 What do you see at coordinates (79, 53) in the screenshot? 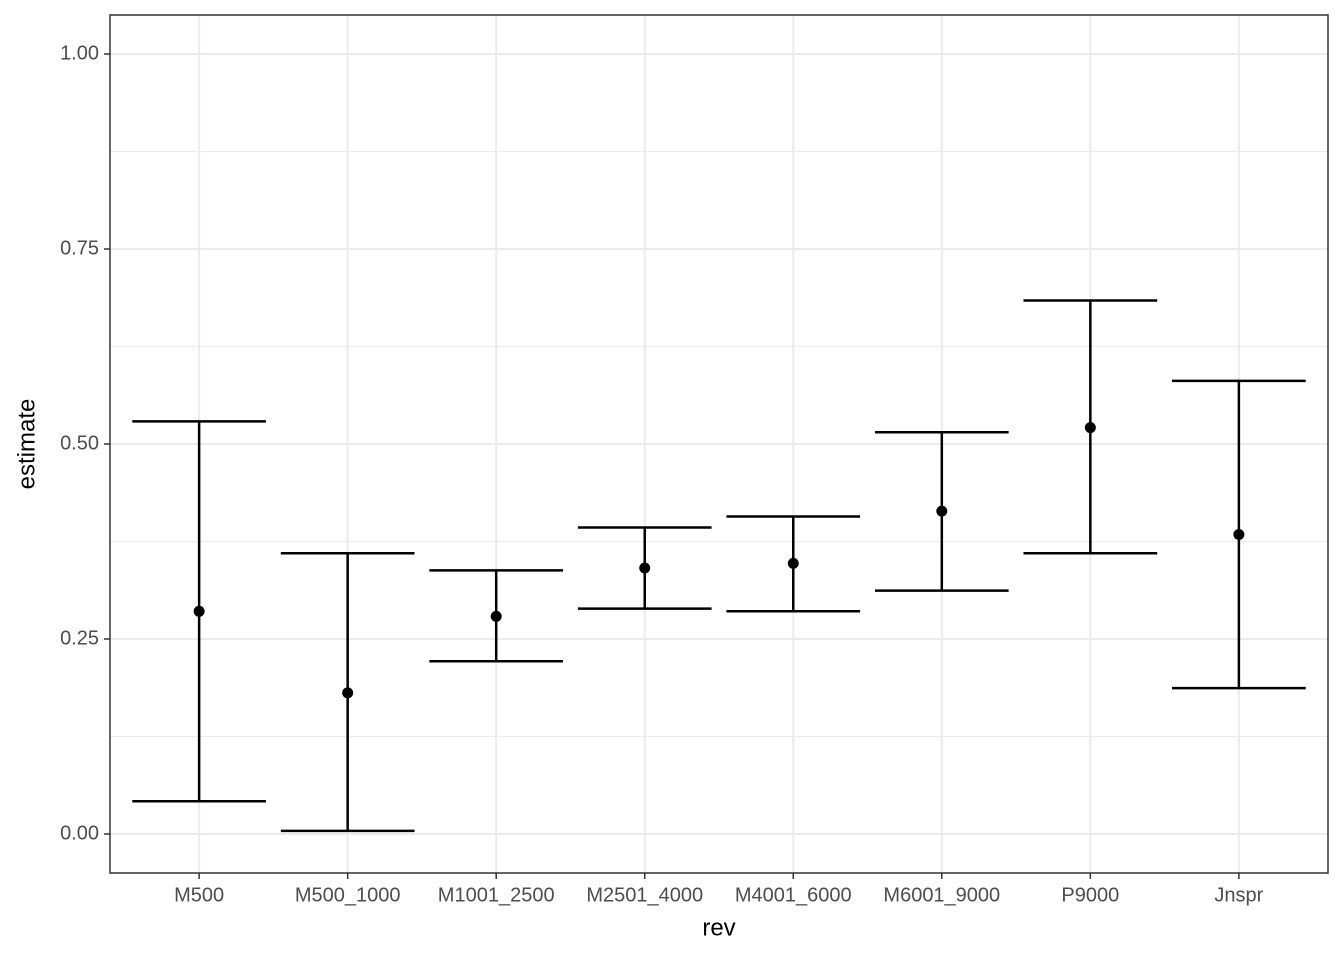
I see `y-tick-label: 1.00` at bounding box center [79, 53].